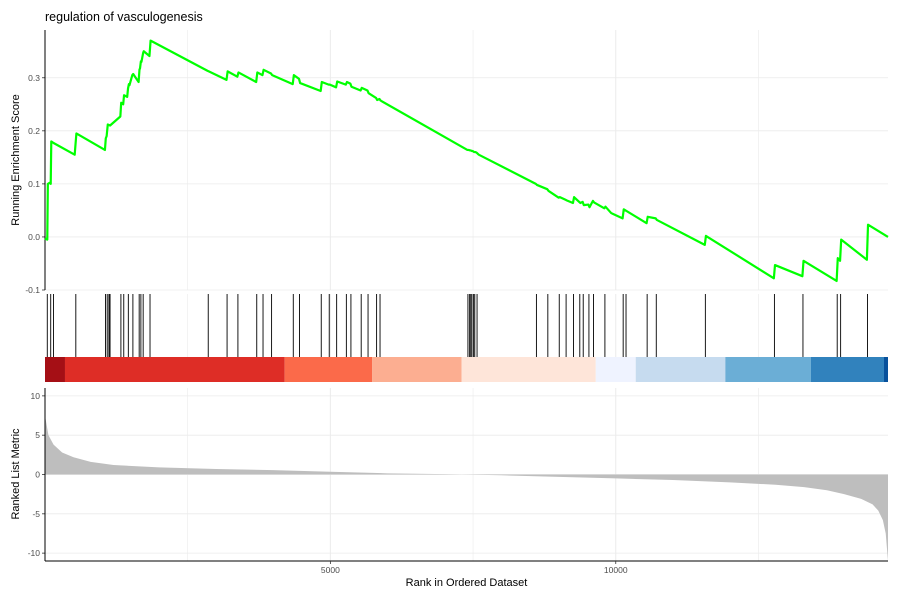 The image size is (900, 600). Describe the element at coordinates (16, 159) in the screenshot. I see `enrichment-y-axis-title: Running Enrichment Score` at that location.